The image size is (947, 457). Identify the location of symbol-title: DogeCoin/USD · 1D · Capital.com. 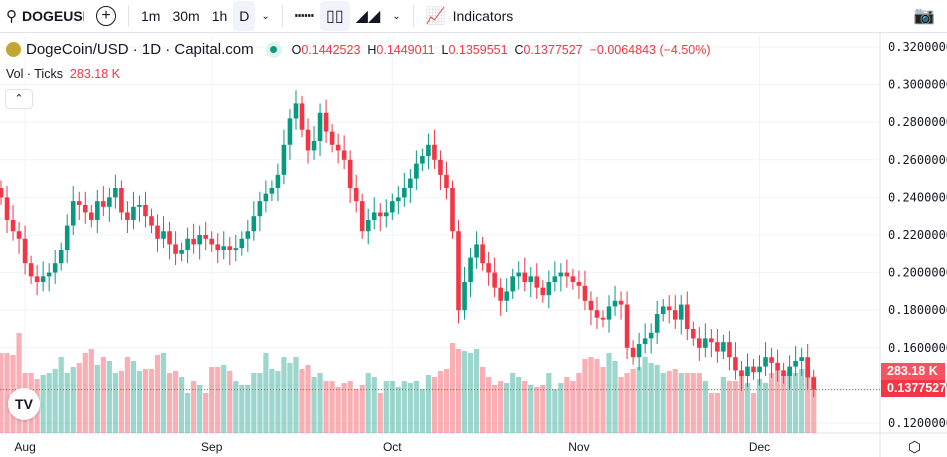
(140, 49).